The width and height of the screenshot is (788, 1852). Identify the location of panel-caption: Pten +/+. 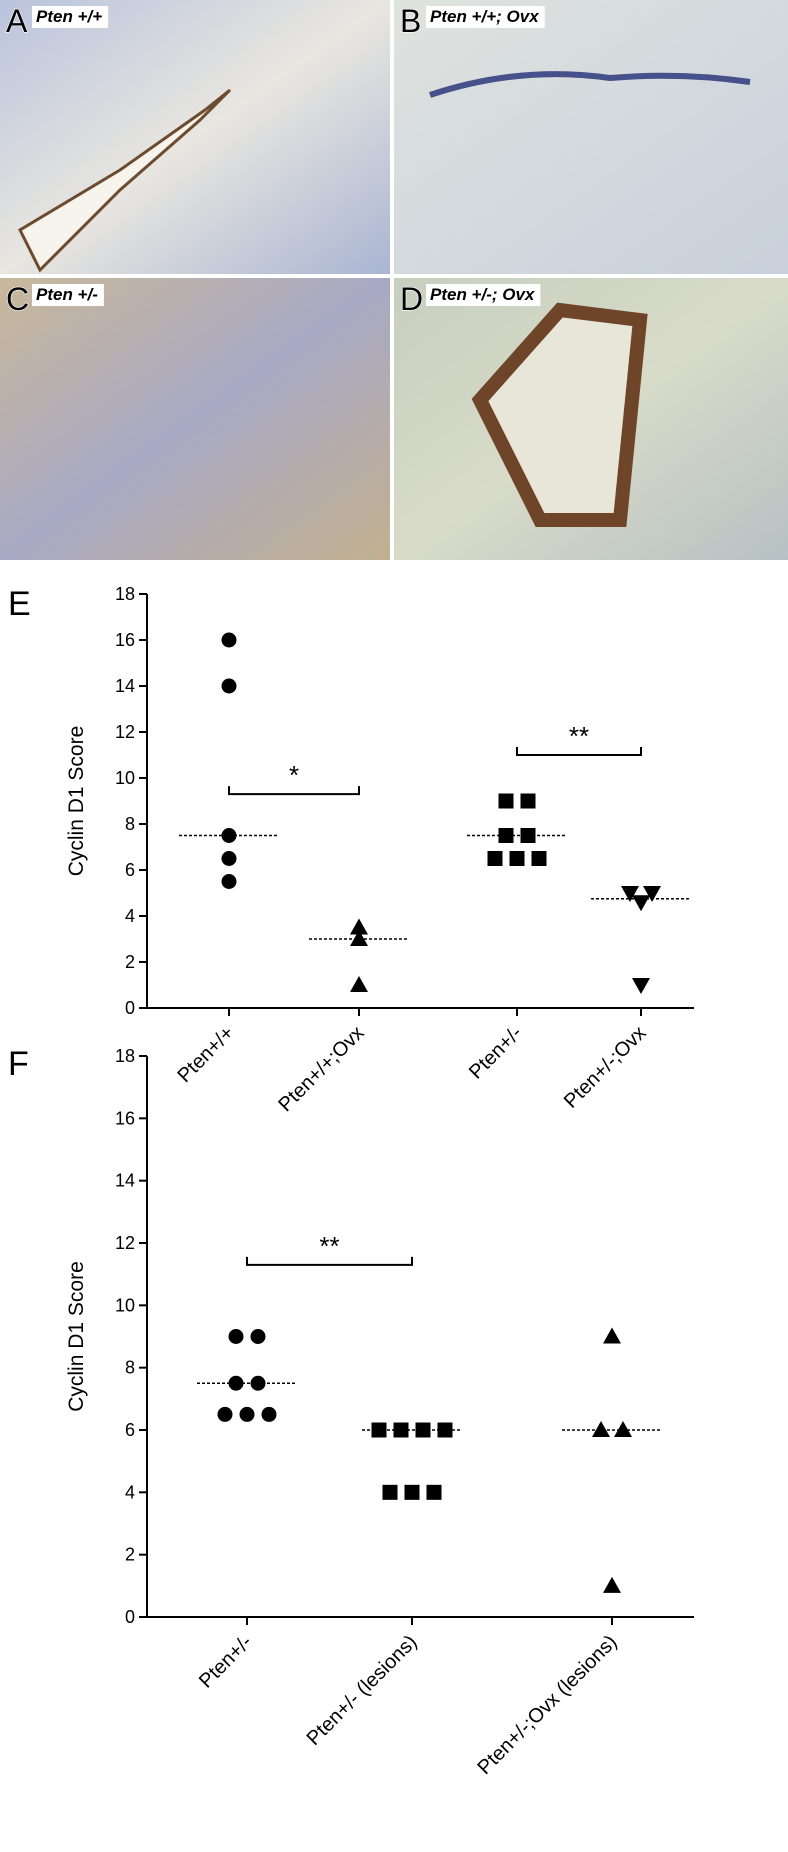
(69, 16).